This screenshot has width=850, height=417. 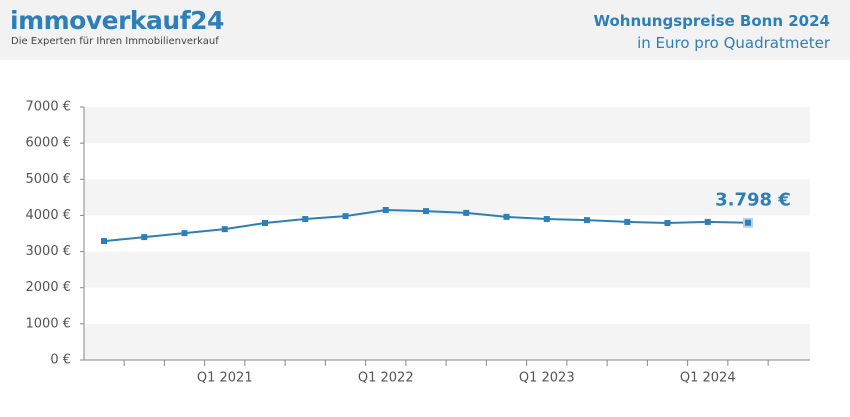 What do you see at coordinates (115, 41) in the screenshot?
I see `tagline: Die Experten für Ihren Immobilienverkauf` at bounding box center [115, 41].